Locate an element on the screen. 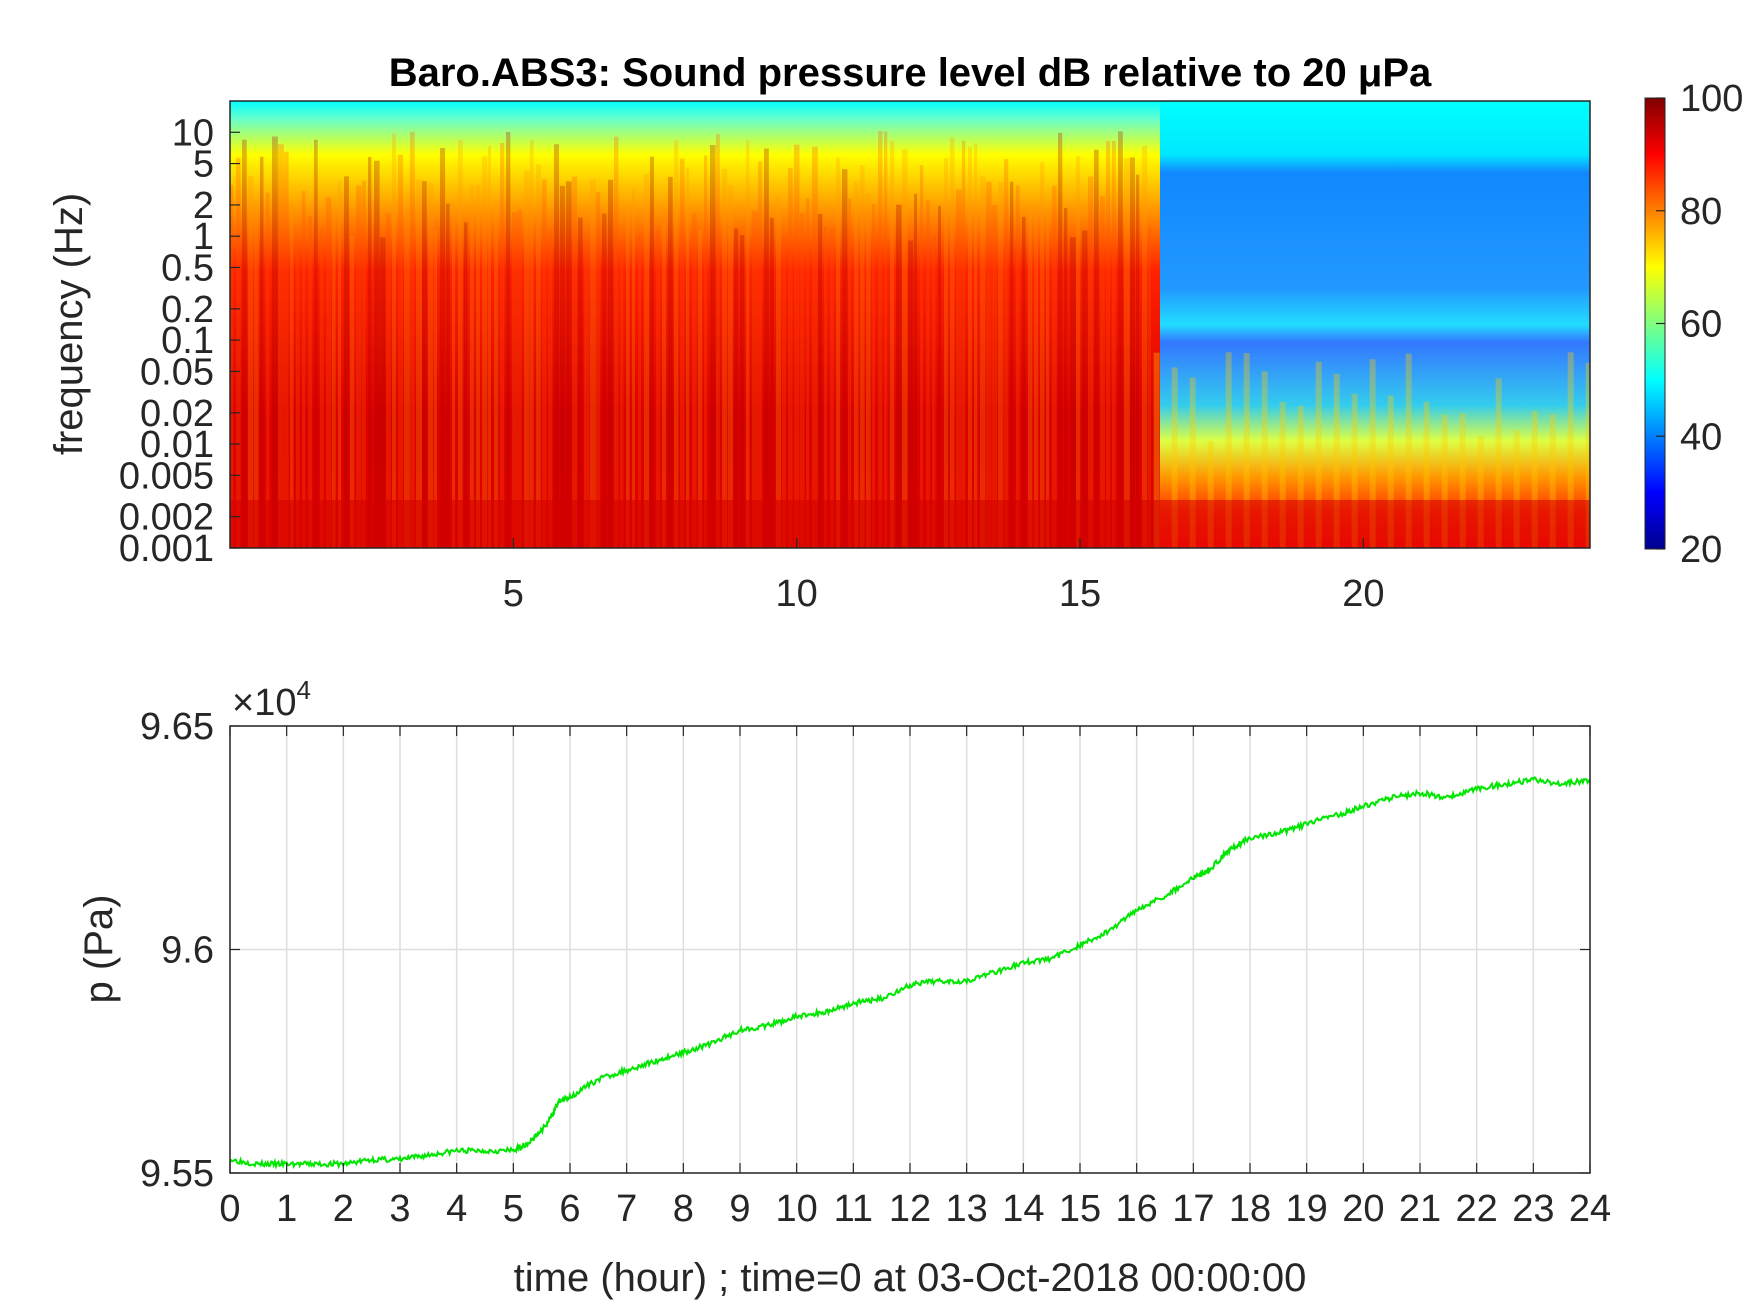  pressure-x-tick-label: 13 is located at coordinates (967, 1209).